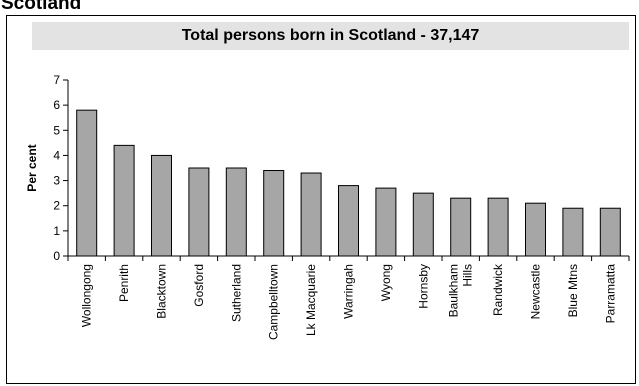 This screenshot has width=639, height=386. Describe the element at coordinates (349, 291) in the screenshot. I see `x-tick-label: Warringah` at that location.